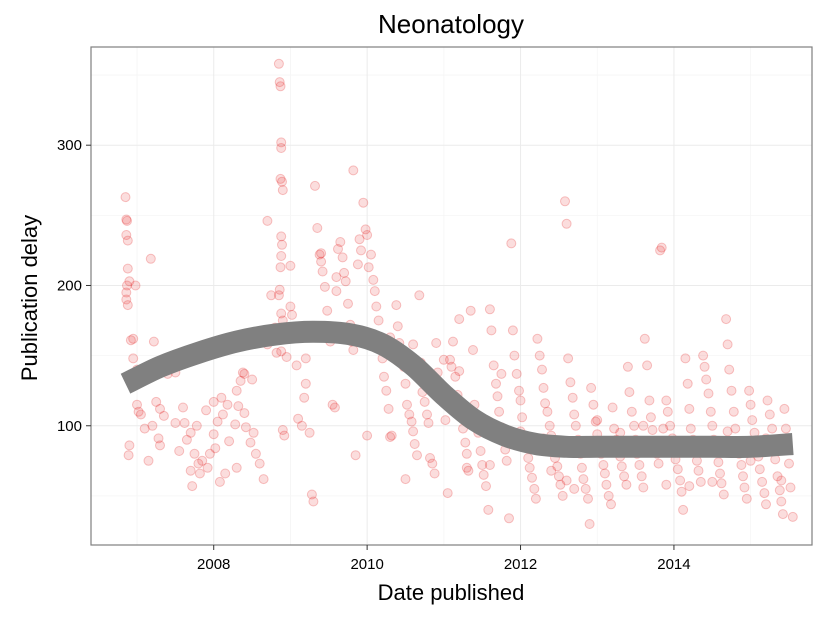 The image size is (825, 618). Describe the element at coordinates (366, 564) in the screenshot. I see `x-tick-label: 2010` at that location.